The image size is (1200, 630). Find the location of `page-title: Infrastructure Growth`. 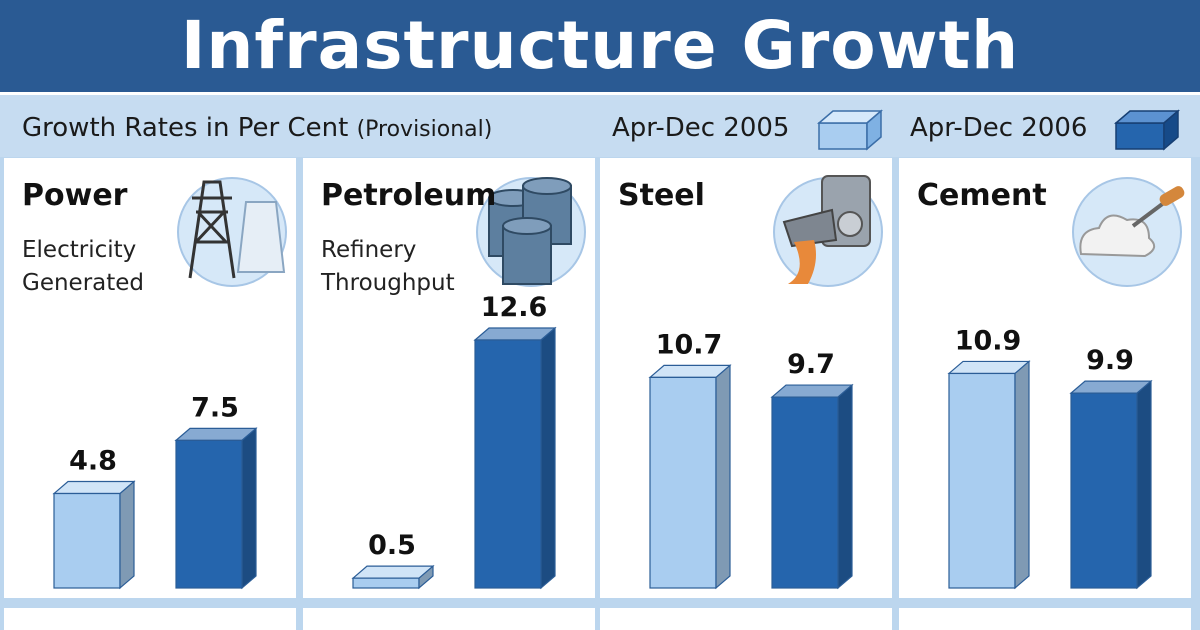

page-title: Infrastructure Growth is located at coordinates (600, 45).